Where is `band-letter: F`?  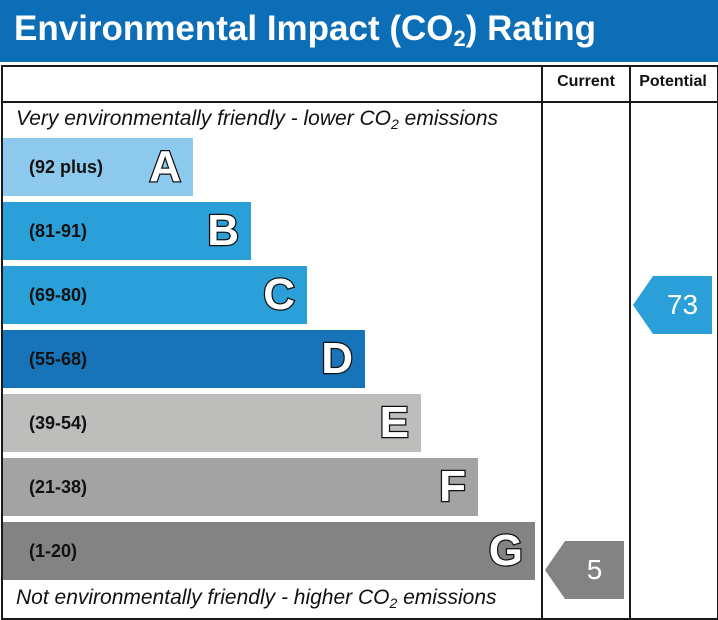
band-letter: F is located at coordinates (452, 487).